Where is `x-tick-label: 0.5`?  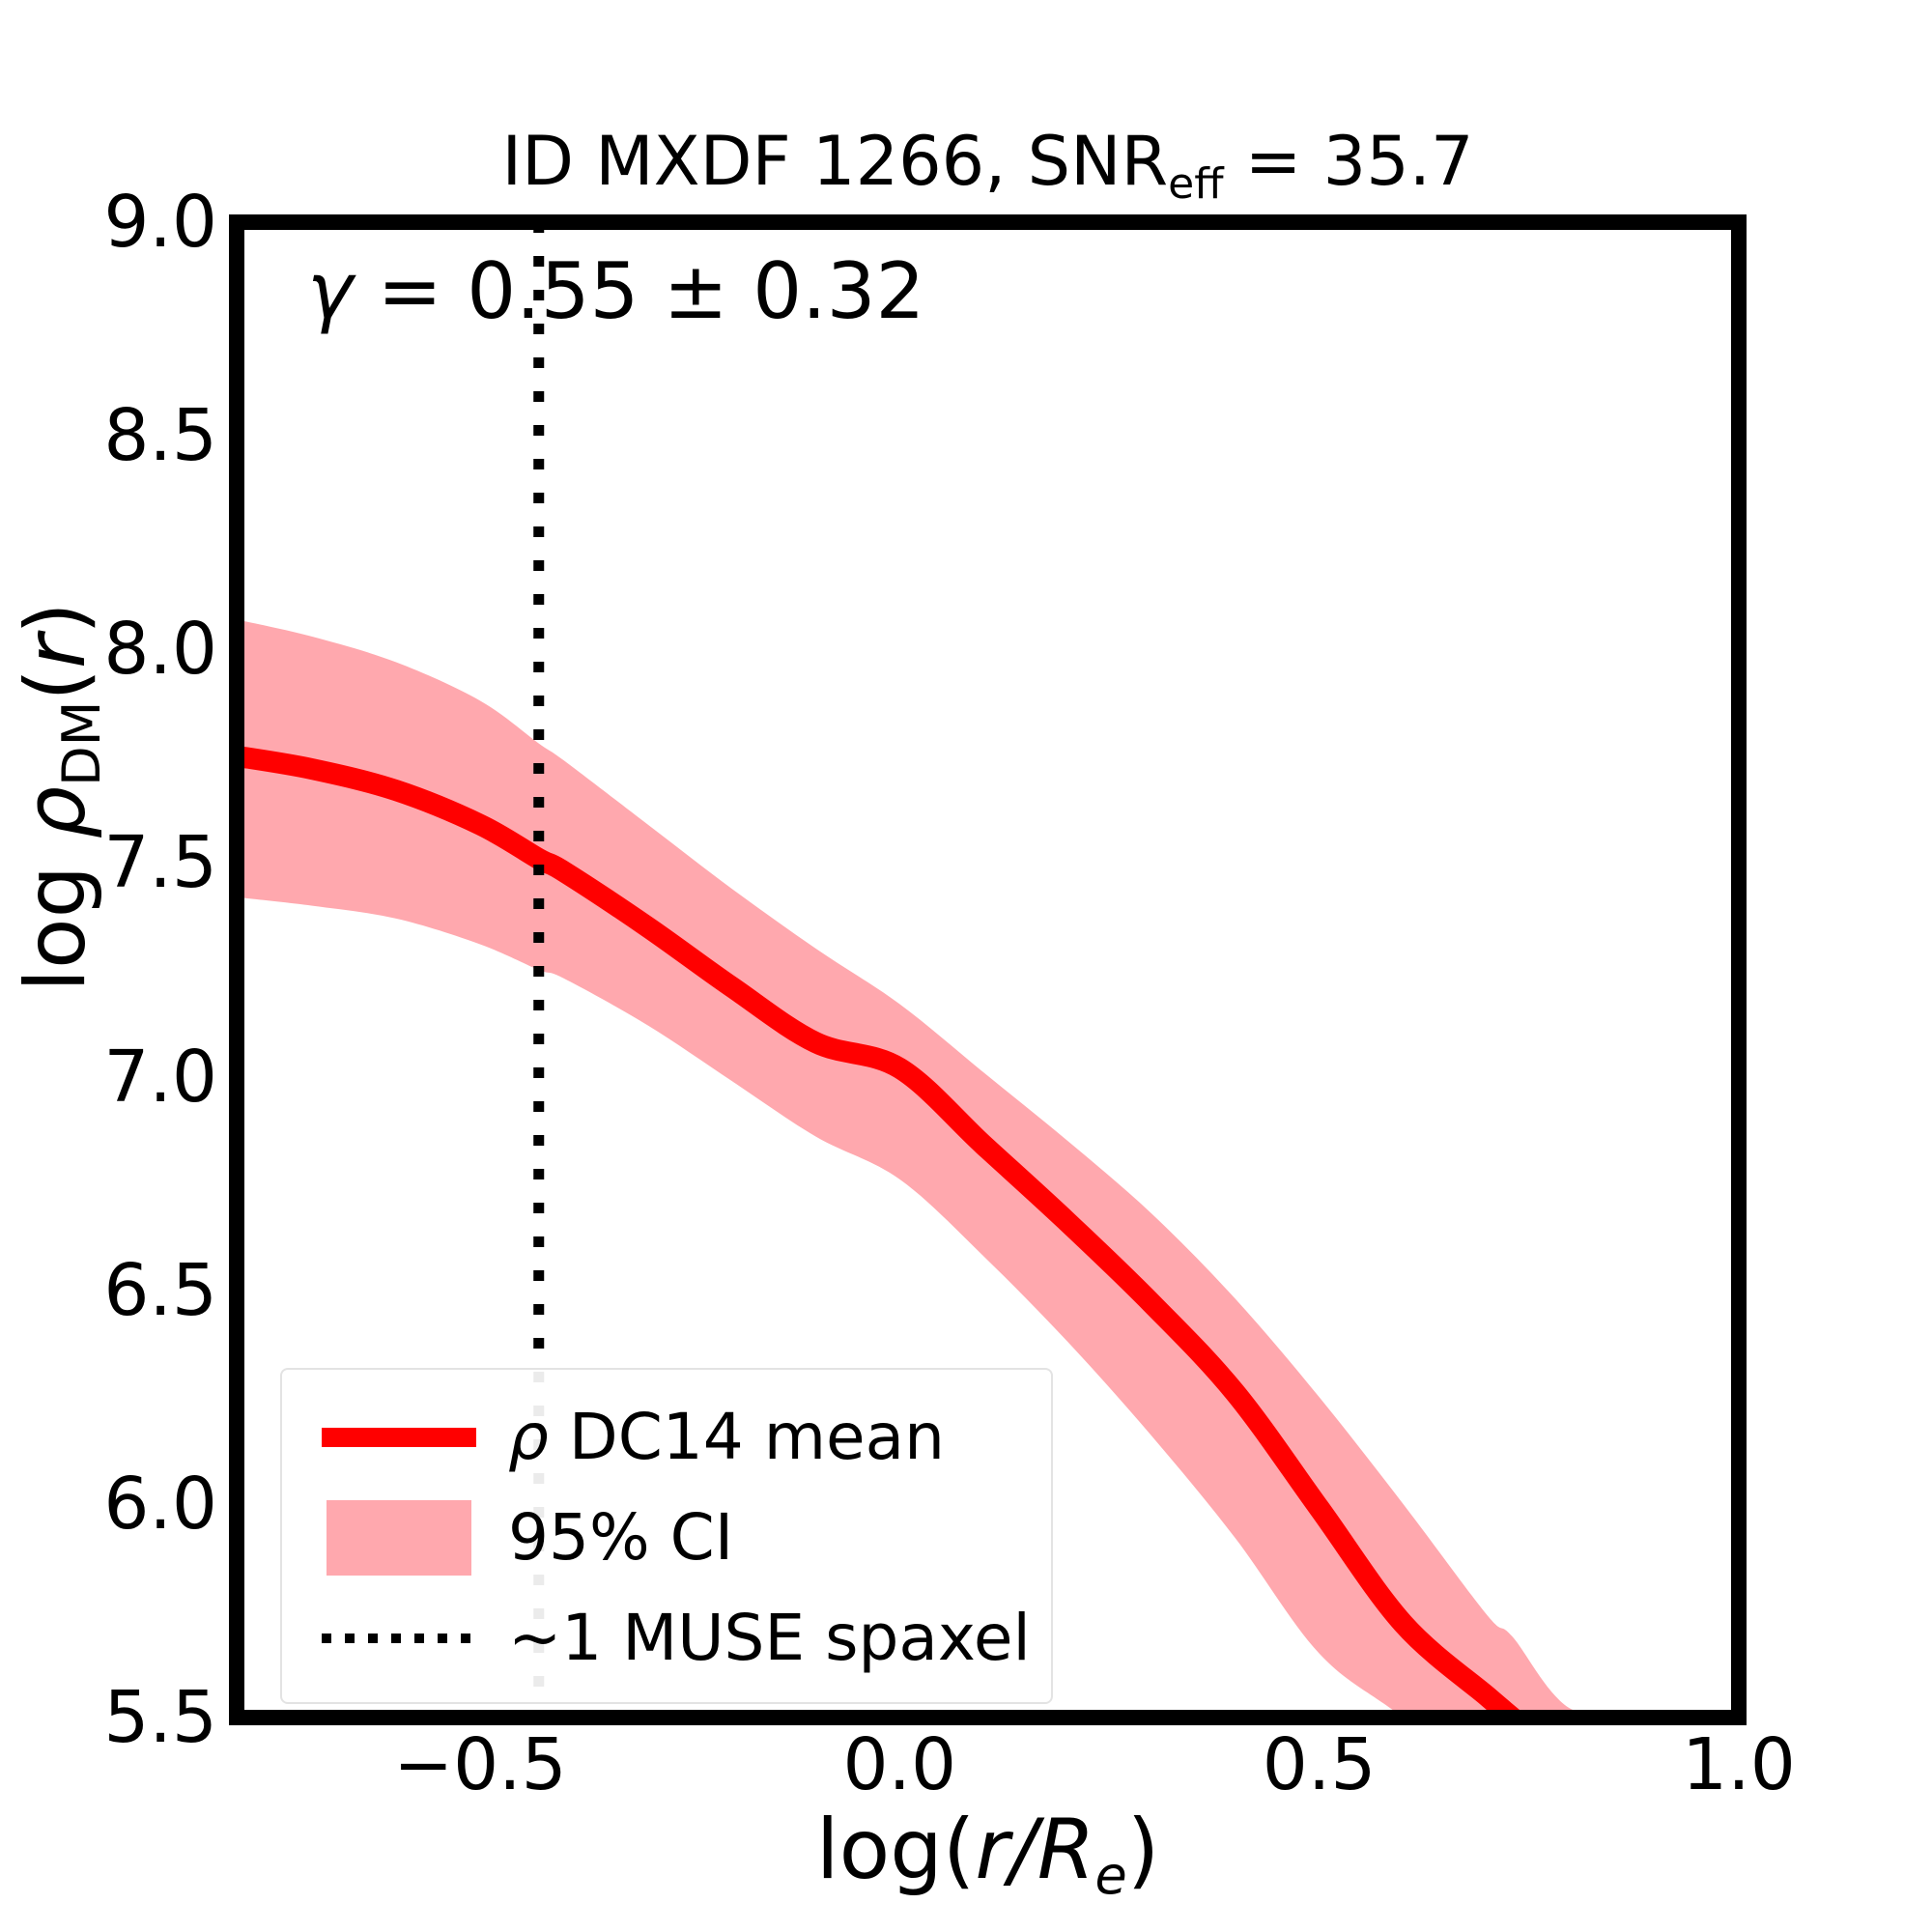 x-tick-label: 0.5 is located at coordinates (1319, 1764).